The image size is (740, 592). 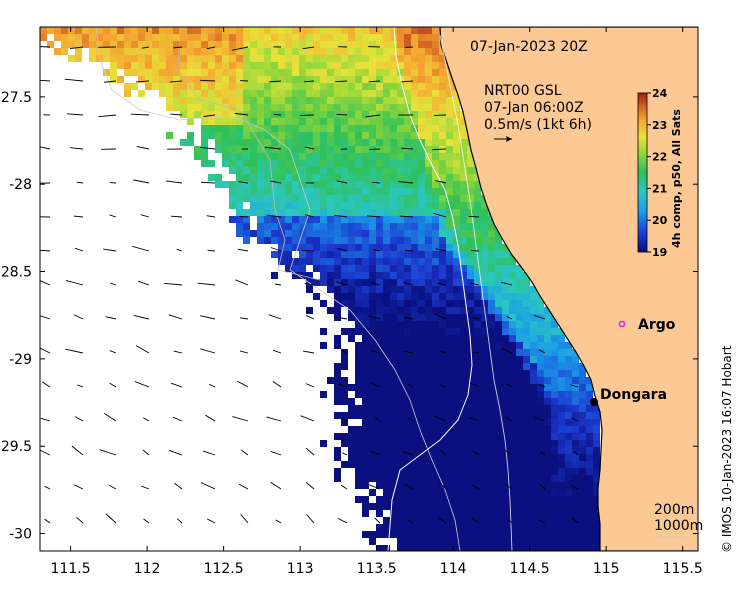 What do you see at coordinates (529, 47) in the screenshot?
I see `map-title: 07-Jan-2023 20Z` at bounding box center [529, 47].